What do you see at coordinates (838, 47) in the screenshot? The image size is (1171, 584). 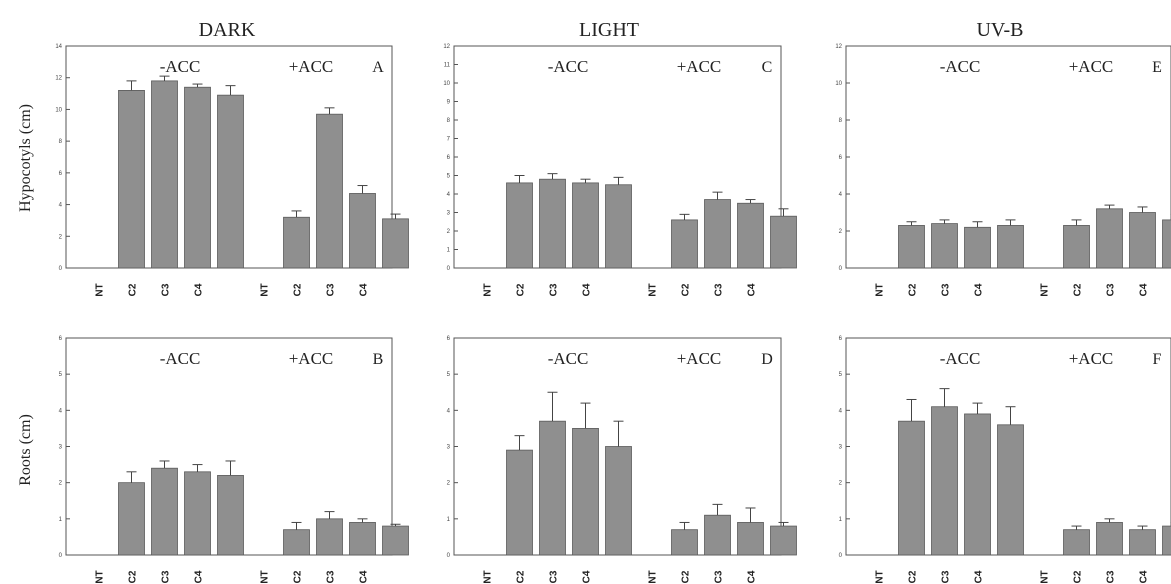 I see `y-tick-label: 12` at bounding box center [838, 47].